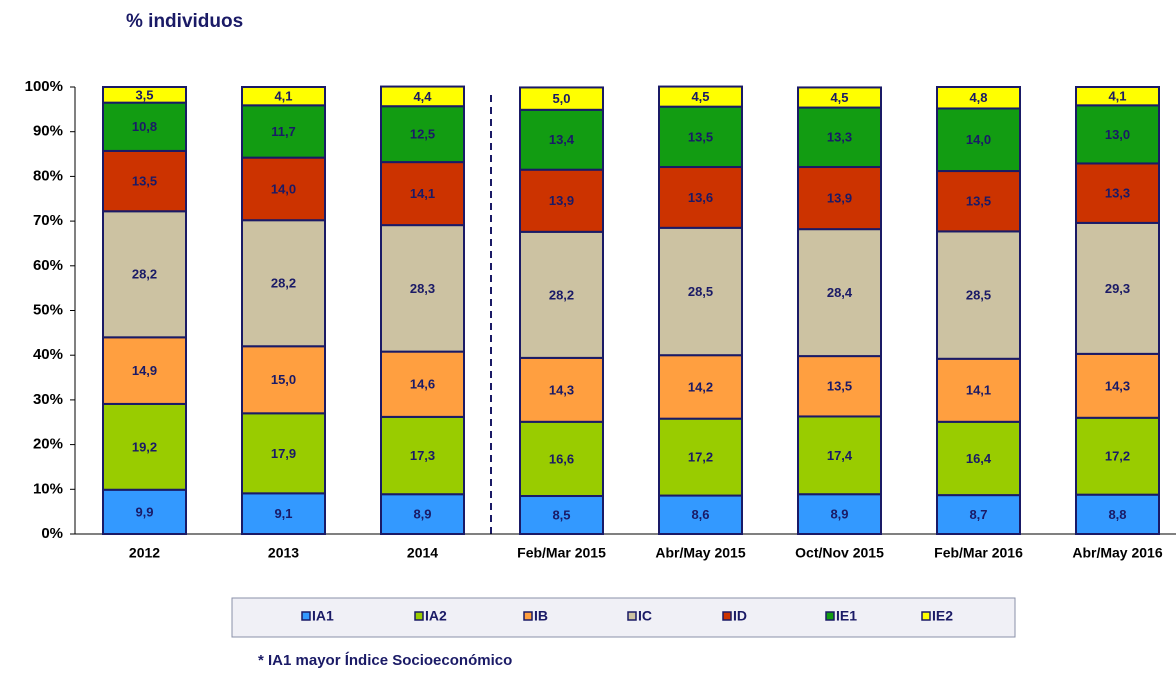  Describe the element at coordinates (978, 514) in the screenshot. I see `value-label: 8,7` at that location.